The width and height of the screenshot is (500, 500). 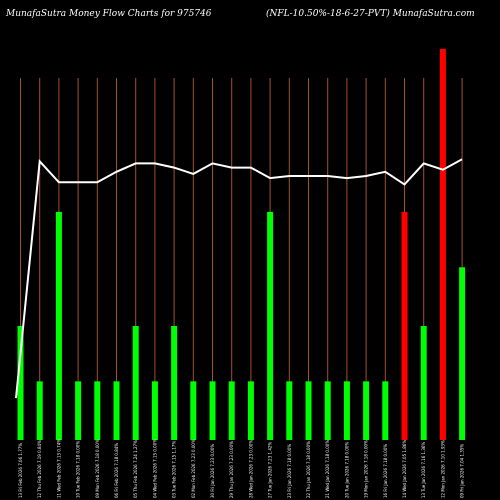 What do you see at coordinates (97, 468) in the screenshot?
I see `x-tick-label: 09 Mon Feb 2026 7.18 0.00%` at bounding box center [97, 468].